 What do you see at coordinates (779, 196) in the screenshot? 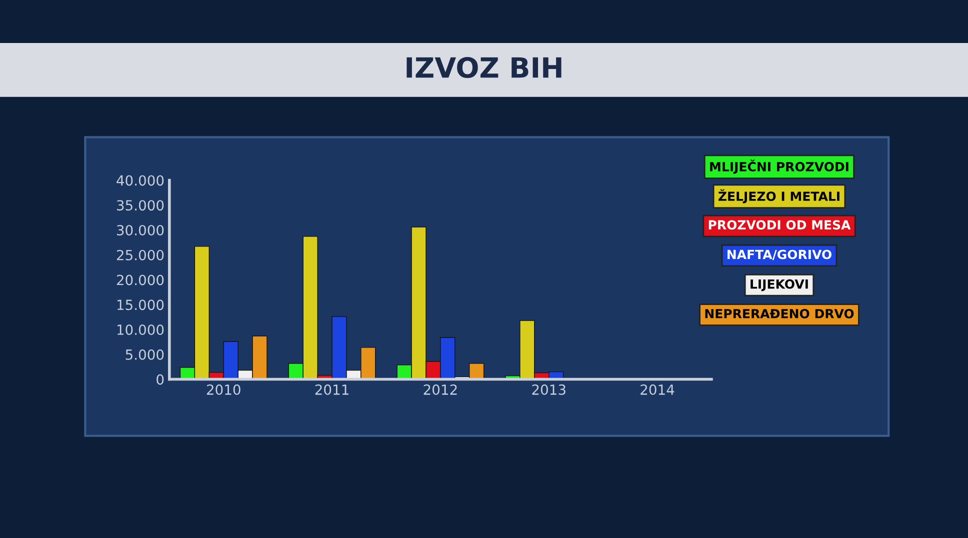
I see `text: ŽELJEZO I METALI` at bounding box center [779, 196].